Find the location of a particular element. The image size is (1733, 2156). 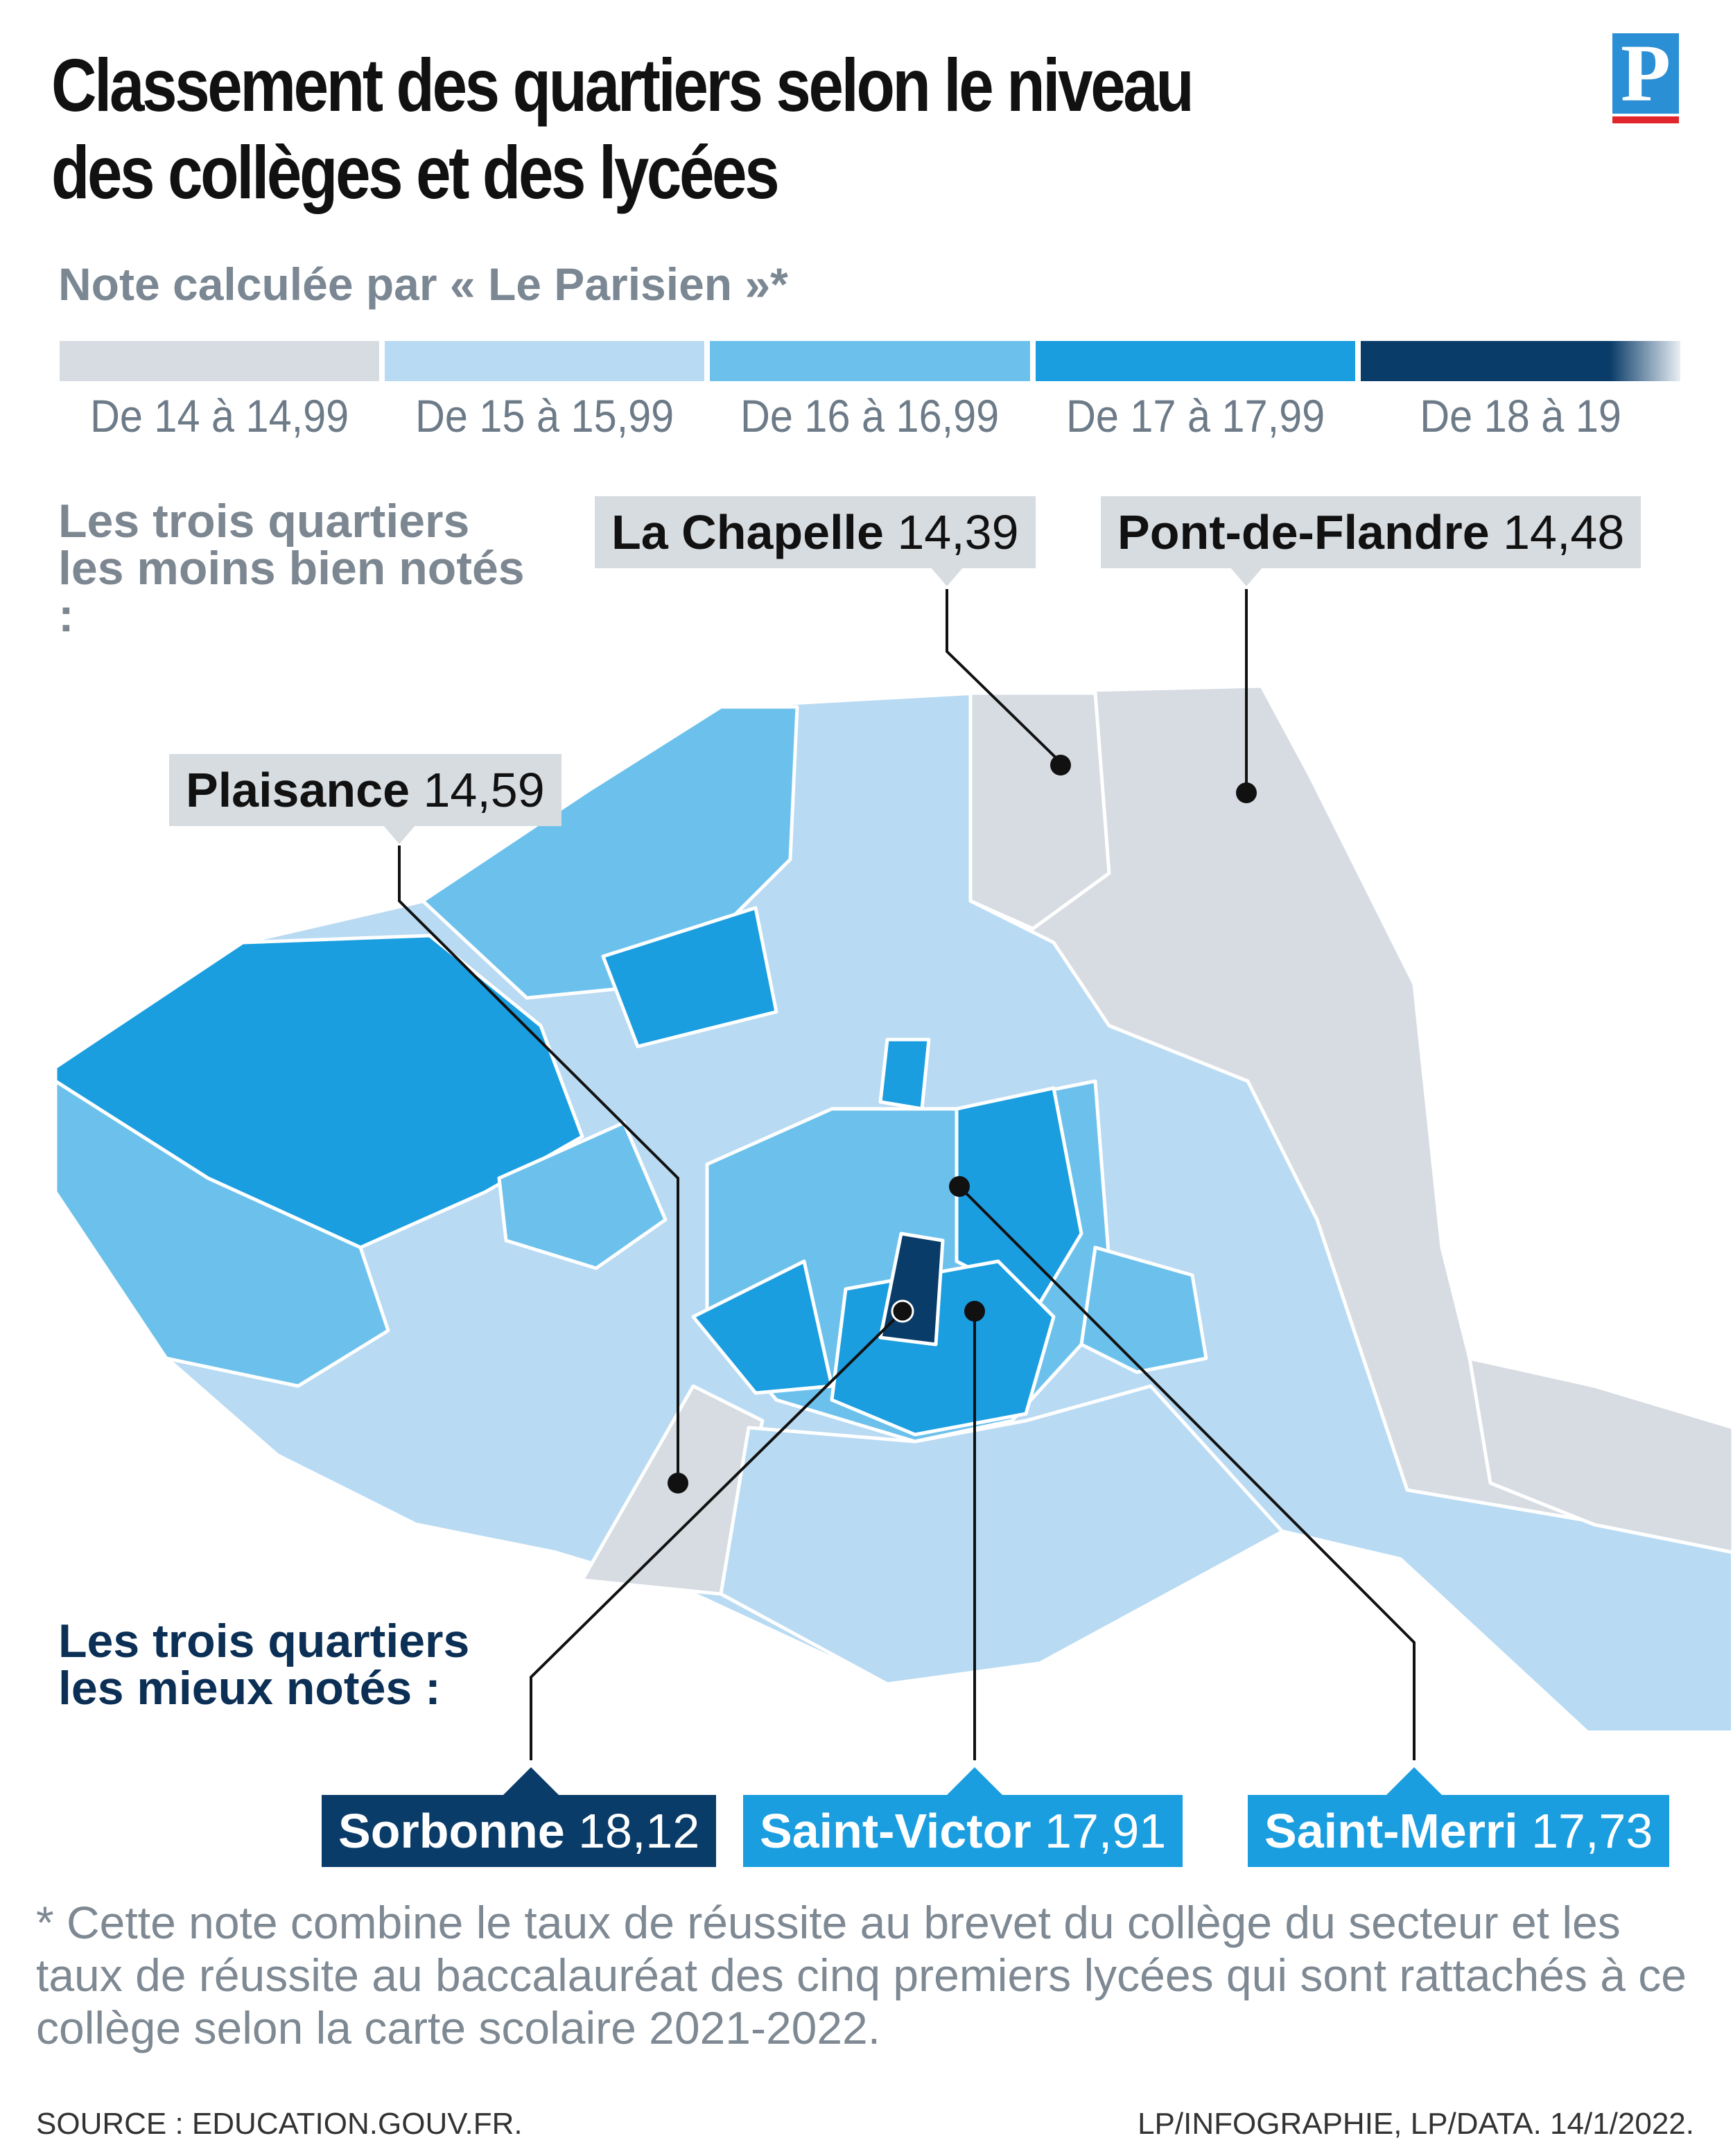

marker-pont-de-flandre is located at coordinates (1246, 792).